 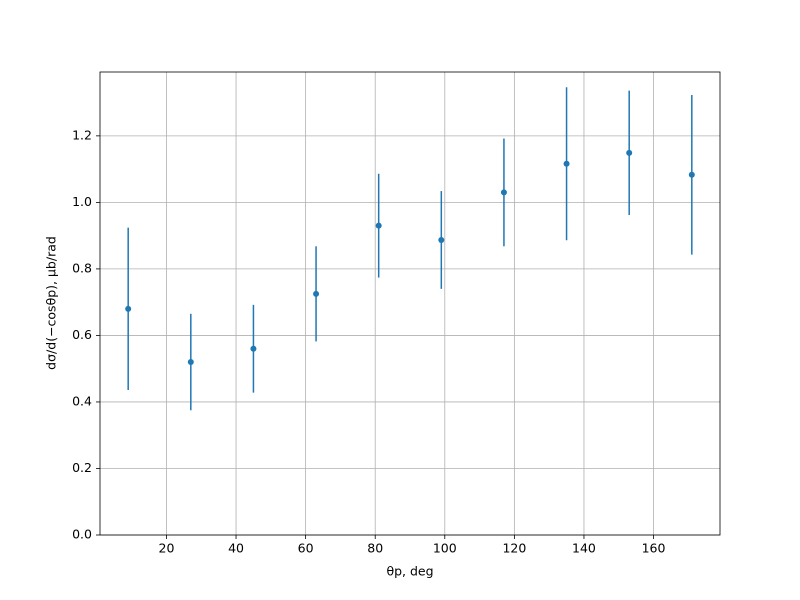 What do you see at coordinates (654, 548) in the screenshot?
I see `x-tick-label: 160` at bounding box center [654, 548].